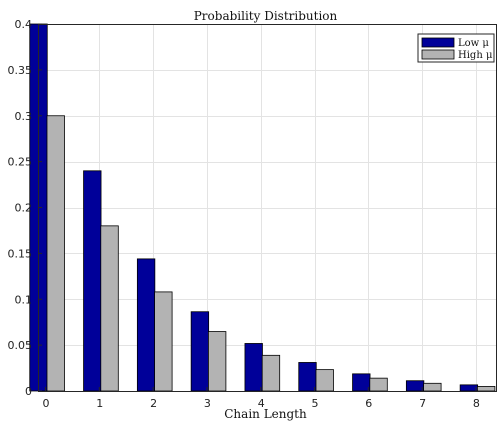  I want to click on x-ticks: 0 1 2 3 4 5 6 7 8, so click(261, 398).